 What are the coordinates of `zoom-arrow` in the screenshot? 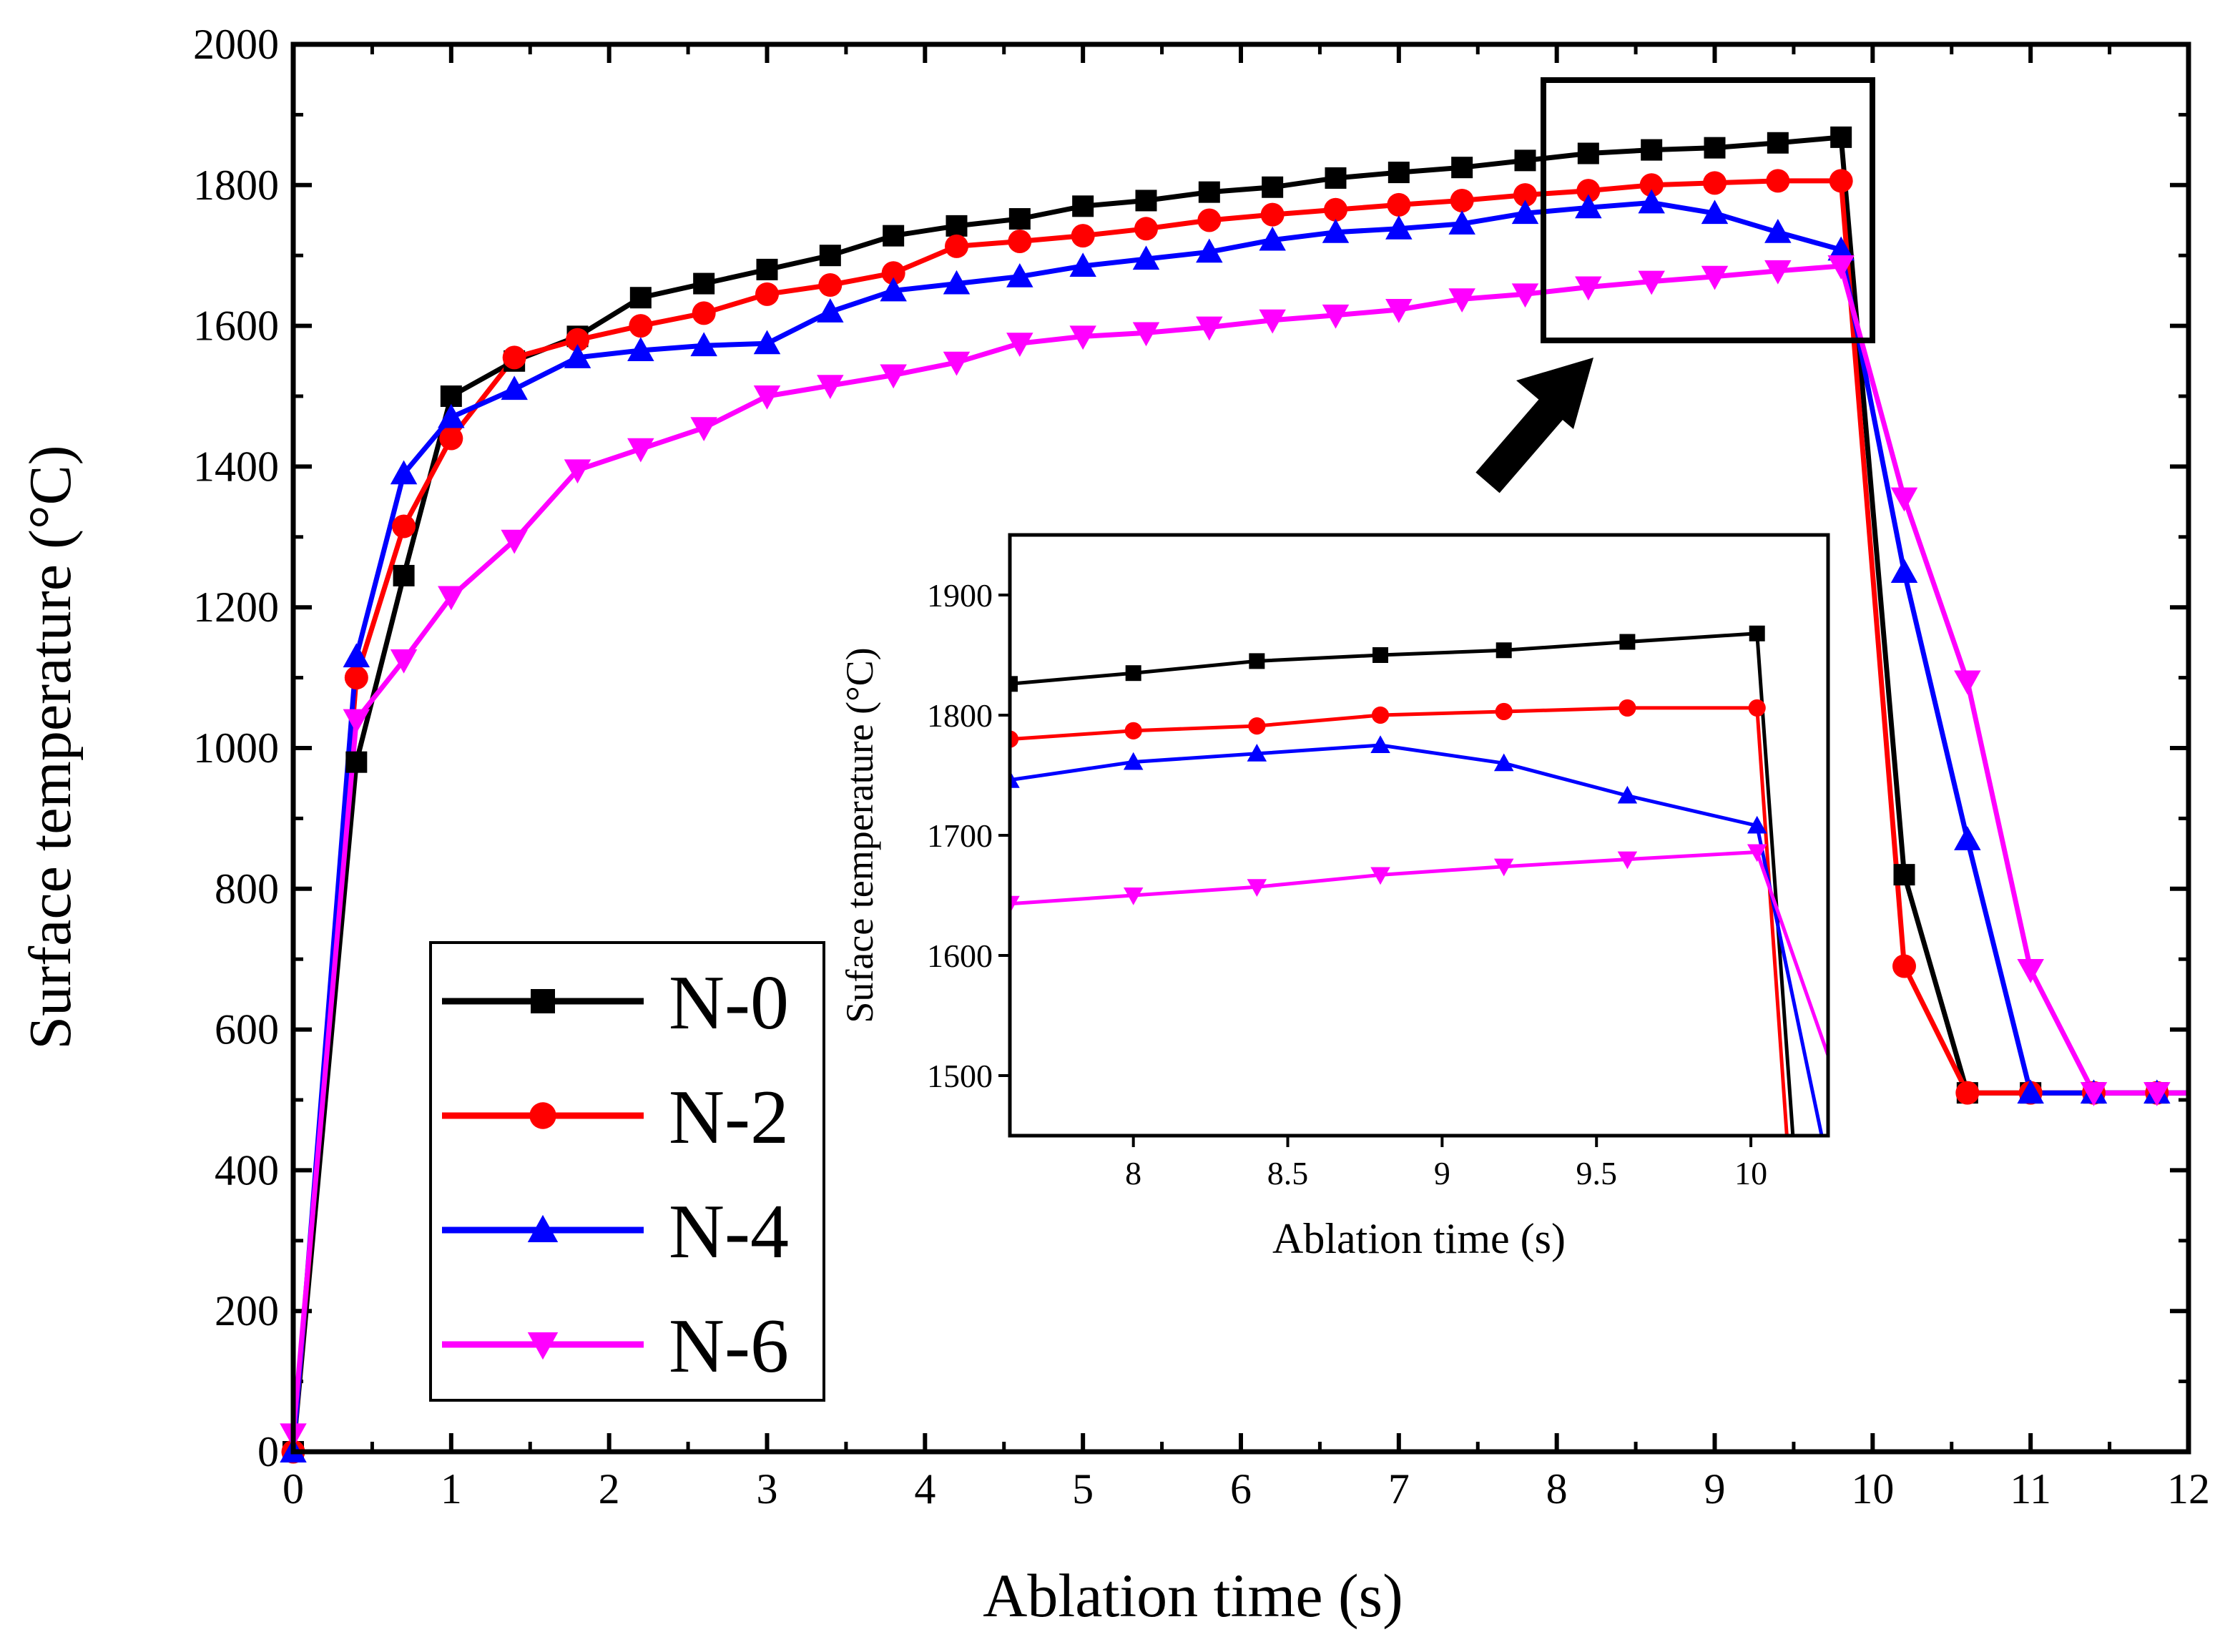 It's located at (1534, 425).